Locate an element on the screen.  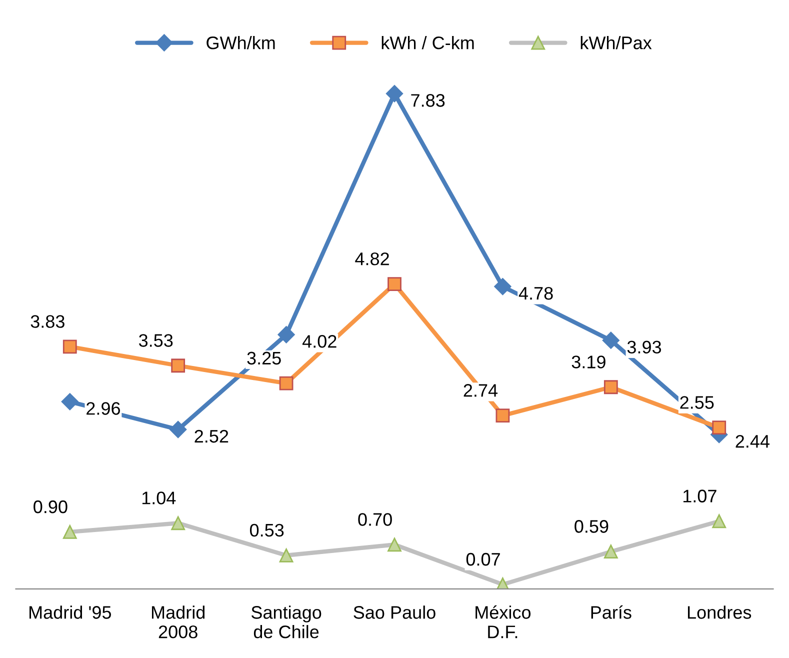
data-label: 1.07 is located at coordinates (699, 496).